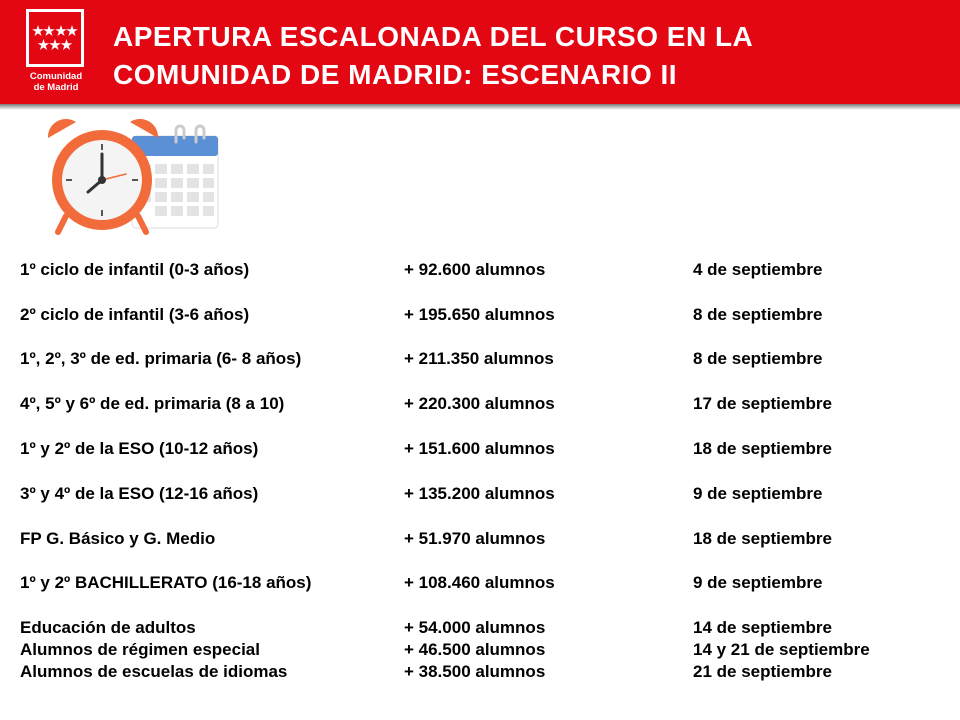  I want to click on slide-title-line2: COMUNIDAD DE MADRID: ESCENARIO II, so click(395, 74).